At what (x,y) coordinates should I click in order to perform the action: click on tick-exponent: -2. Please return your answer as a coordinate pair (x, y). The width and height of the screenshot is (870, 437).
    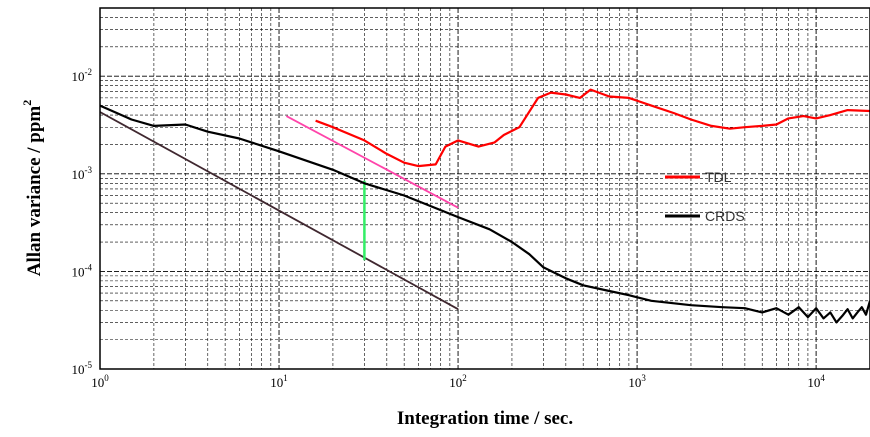
    Looking at the image, I should click on (89, 72).